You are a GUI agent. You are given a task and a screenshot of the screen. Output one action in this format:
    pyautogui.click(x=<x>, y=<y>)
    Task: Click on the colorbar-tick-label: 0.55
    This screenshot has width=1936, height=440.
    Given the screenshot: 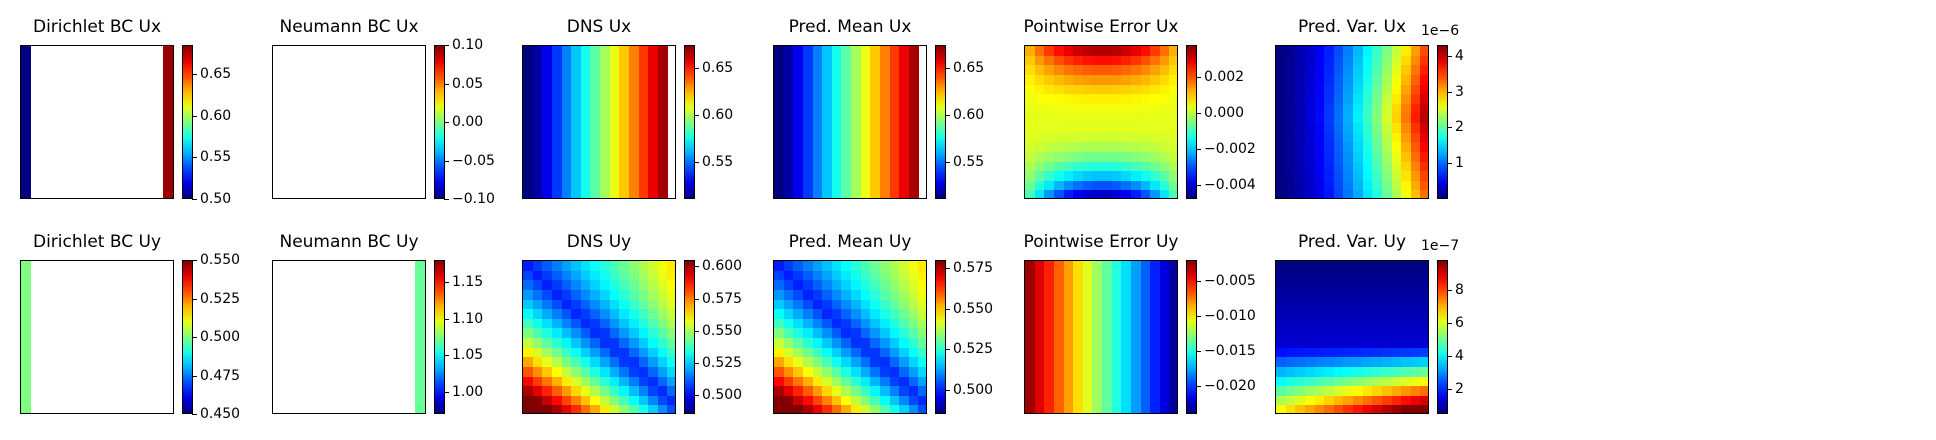 What is the action you would take?
    pyautogui.click(x=216, y=157)
    